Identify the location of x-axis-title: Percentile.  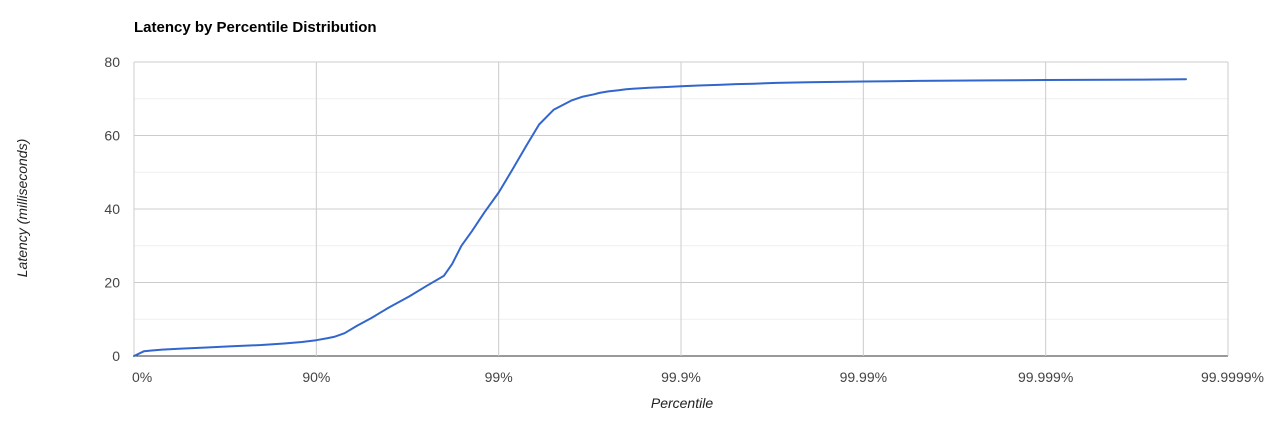
(682, 403).